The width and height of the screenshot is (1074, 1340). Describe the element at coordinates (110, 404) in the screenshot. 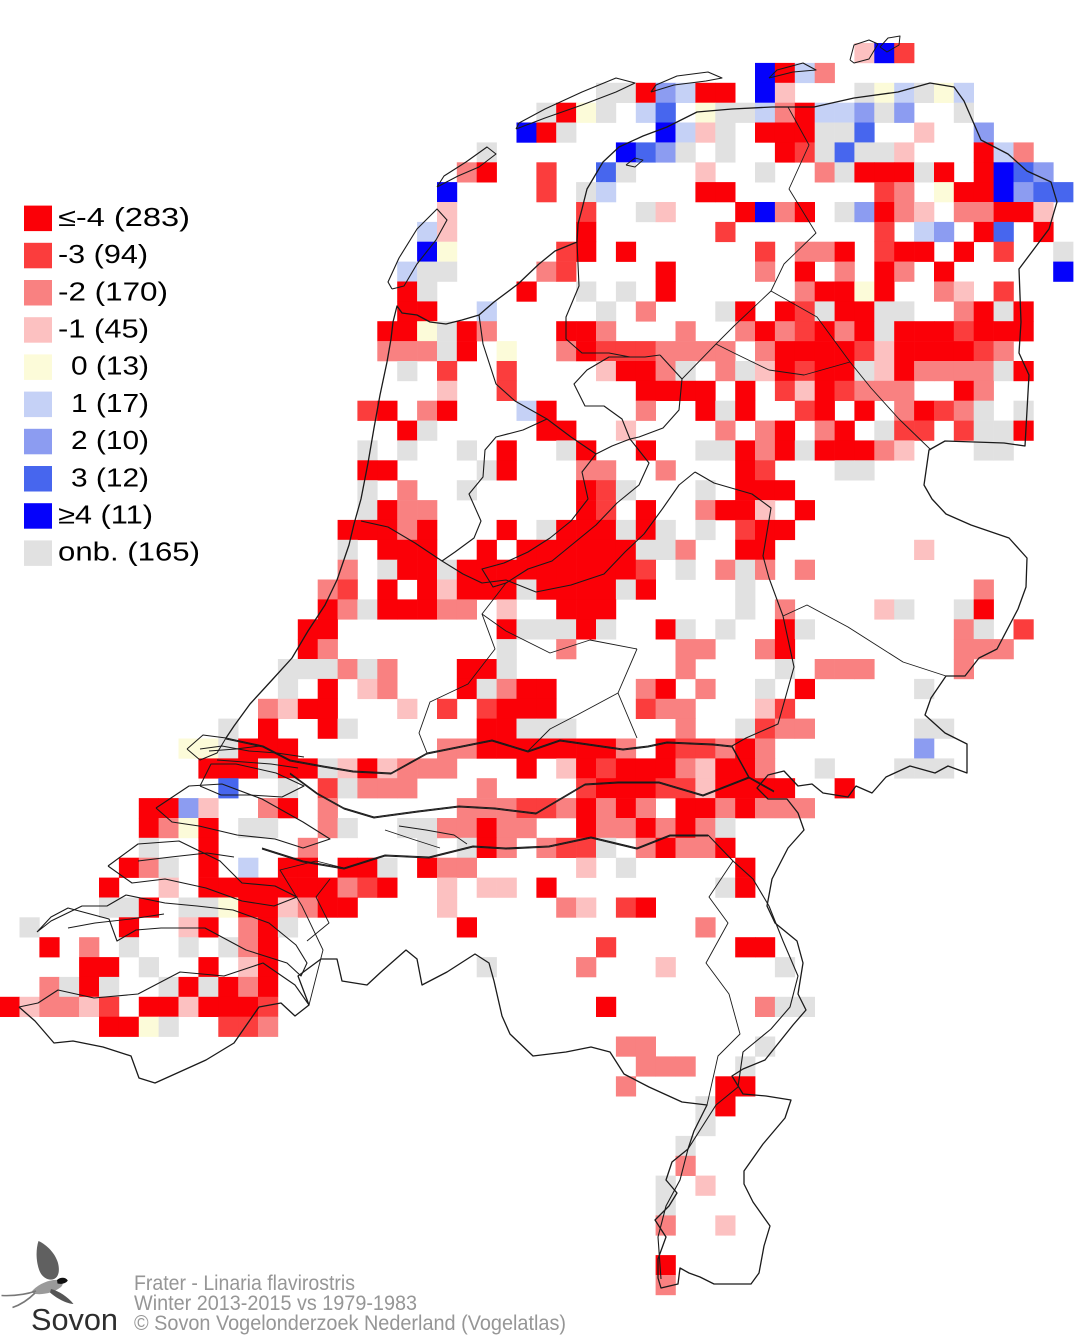

I see `svg-text: 1 (17)` at that location.